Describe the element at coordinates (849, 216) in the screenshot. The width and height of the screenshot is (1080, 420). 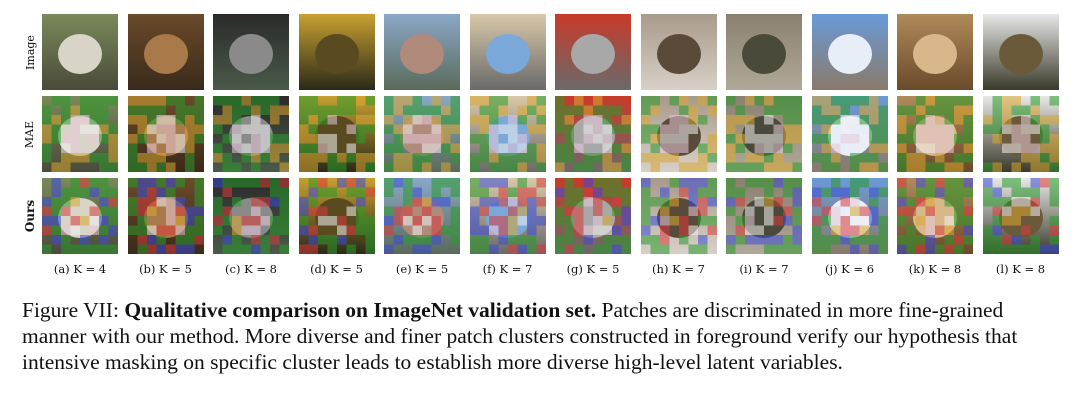
I see `ours-cell` at that location.